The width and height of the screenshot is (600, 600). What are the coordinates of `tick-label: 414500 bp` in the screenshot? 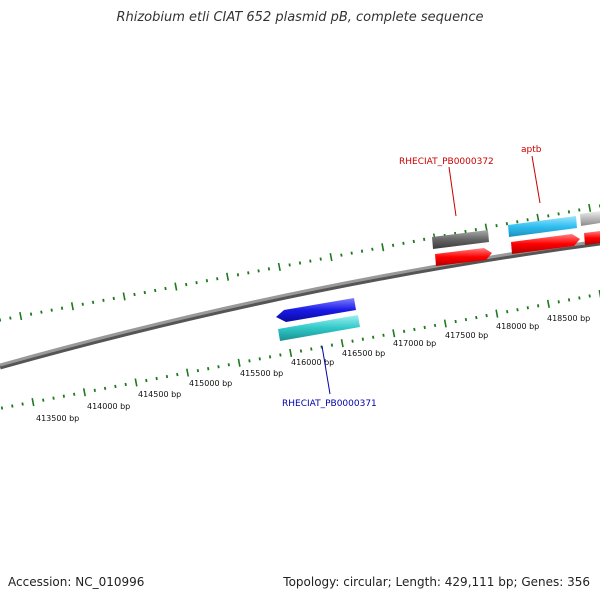 It's located at (159, 394).